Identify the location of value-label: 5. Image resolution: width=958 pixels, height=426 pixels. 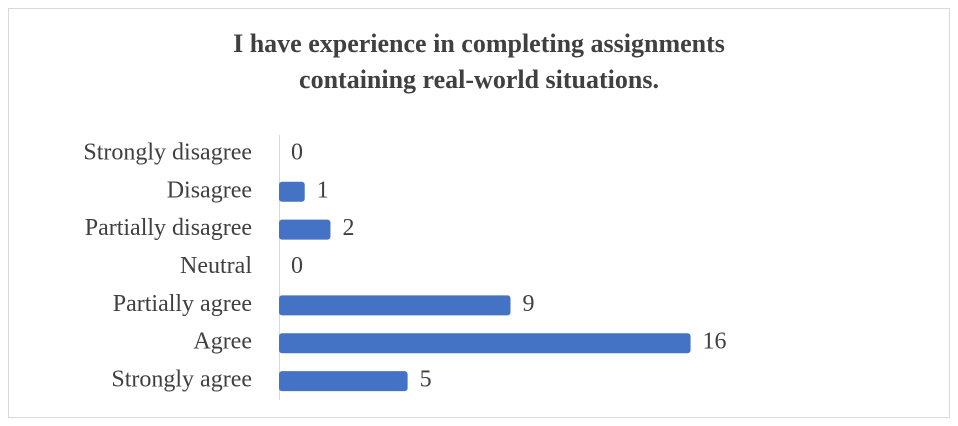
(426, 380).